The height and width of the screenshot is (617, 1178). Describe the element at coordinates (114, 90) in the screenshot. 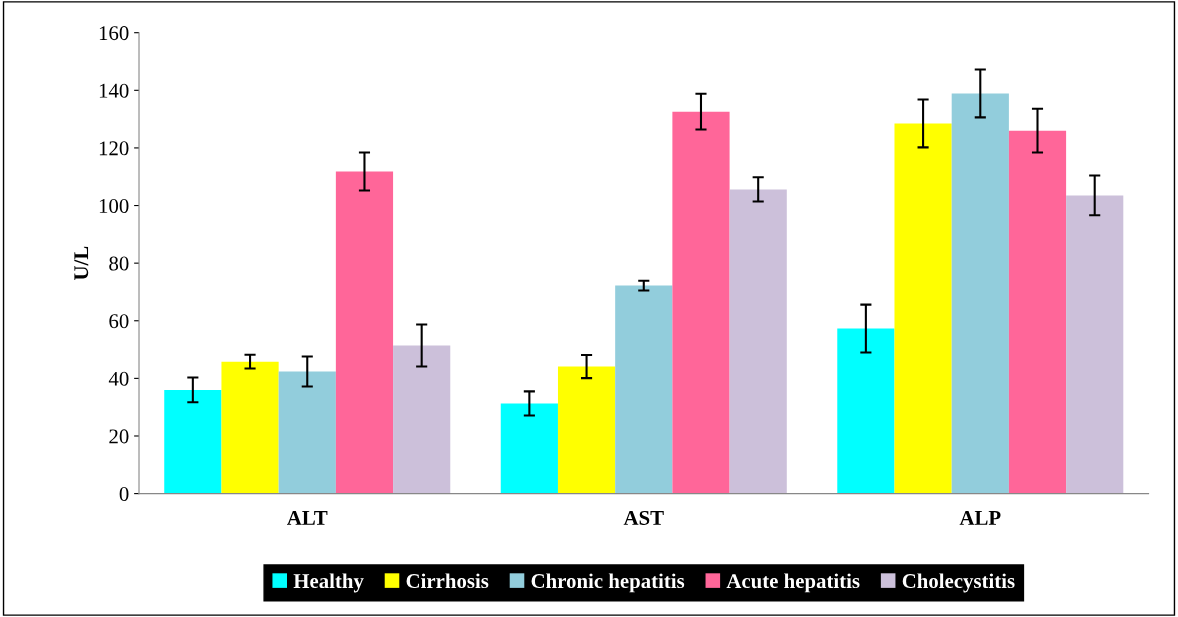

I see `y-tick-label: 140` at that location.